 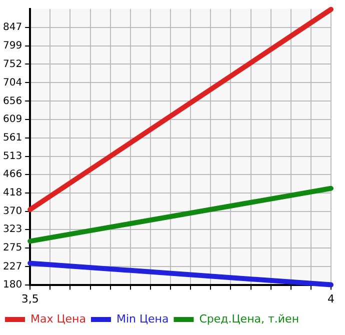 I want to click on x-tick-label: 3,5, so click(x=30, y=299).